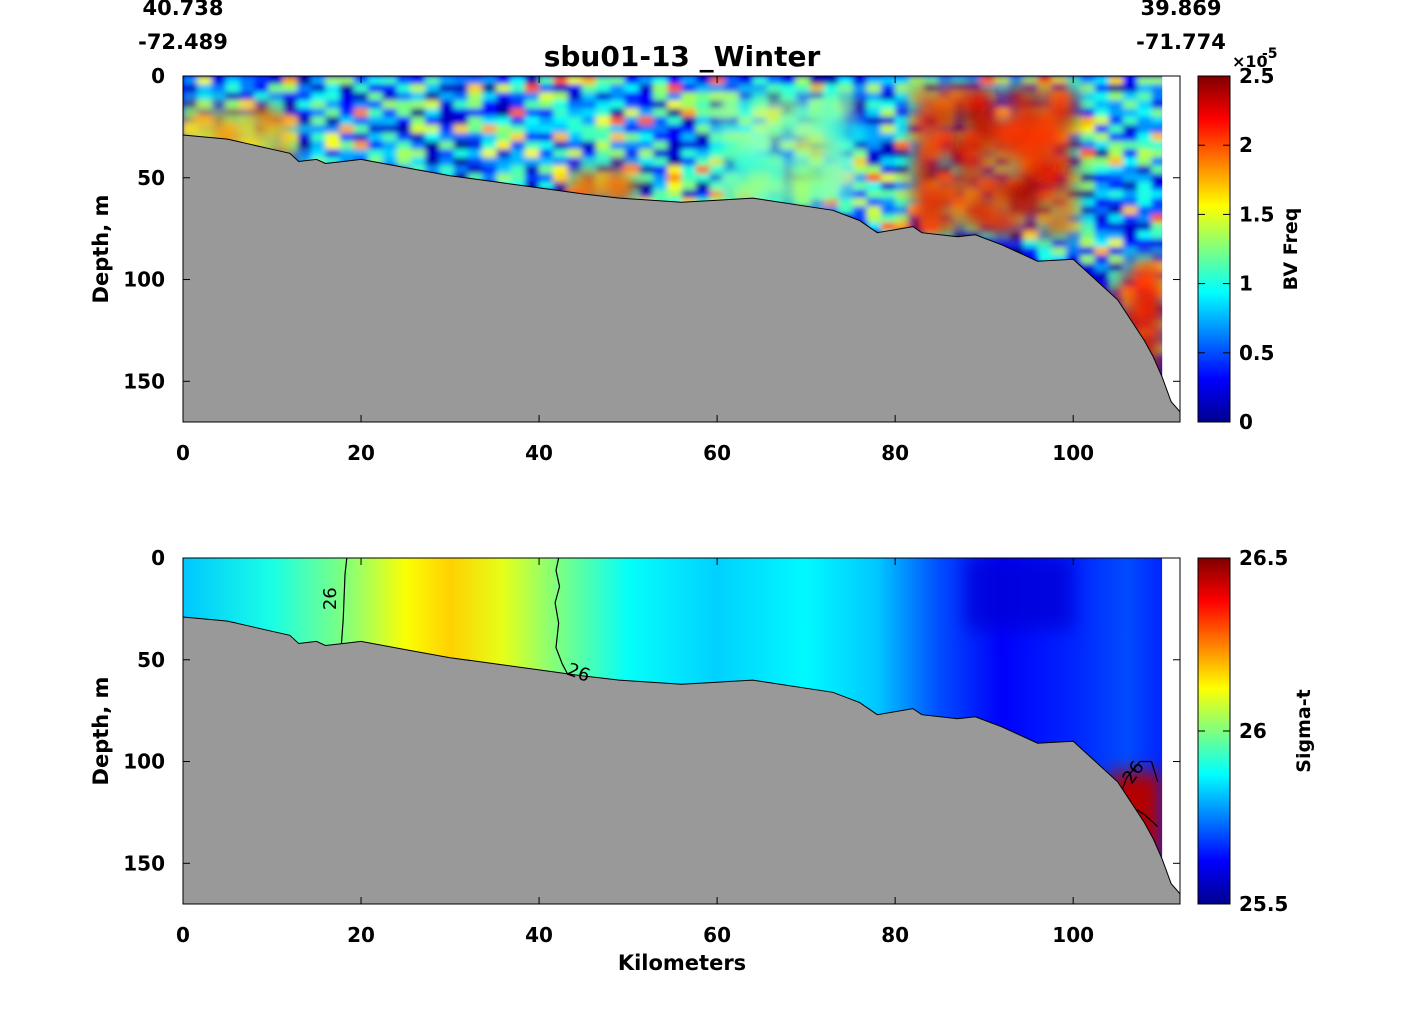 The image size is (1406, 1016). I want to click on x-tick-label: 20, so click(361, 935).